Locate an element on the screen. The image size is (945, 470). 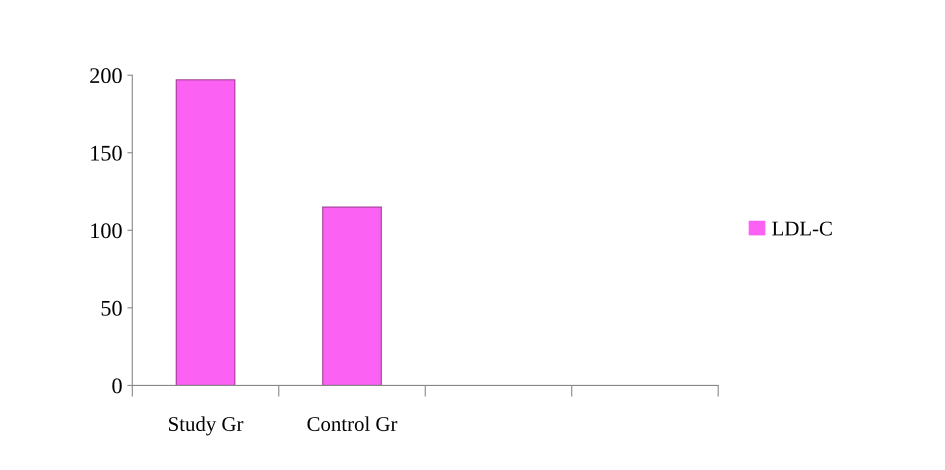
y-tick-label: 50 is located at coordinates (112, 308).